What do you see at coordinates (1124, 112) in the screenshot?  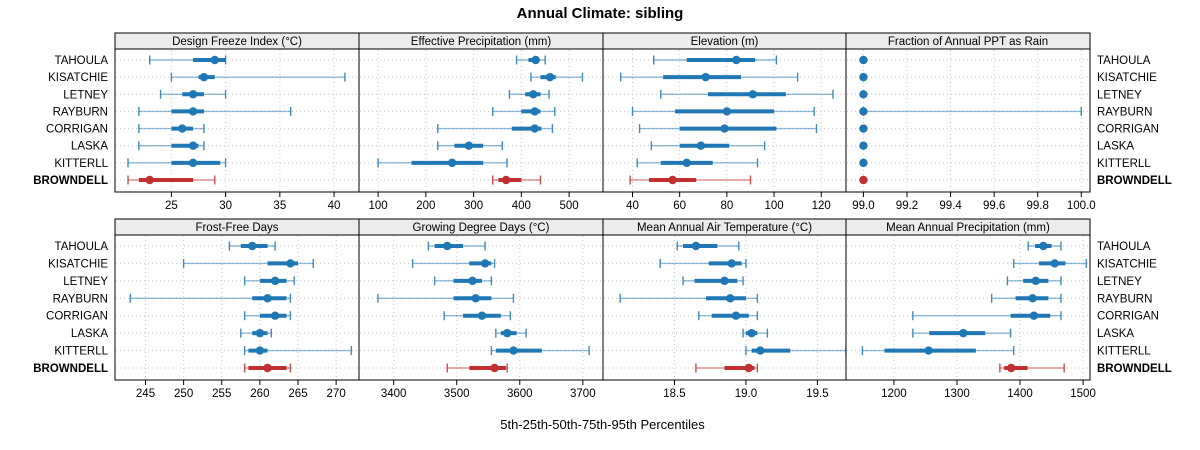 I see `site-label-right-rayburn: RAYBURN` at bounding box center [1124, 112].